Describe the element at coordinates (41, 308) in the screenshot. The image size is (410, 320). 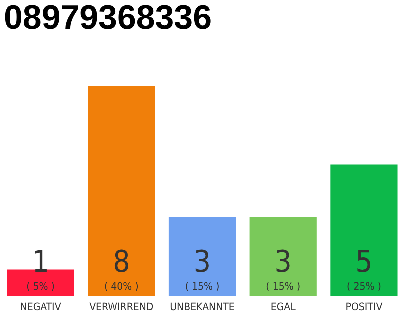
I see `x-tick-label: NEGATIV` at that location.